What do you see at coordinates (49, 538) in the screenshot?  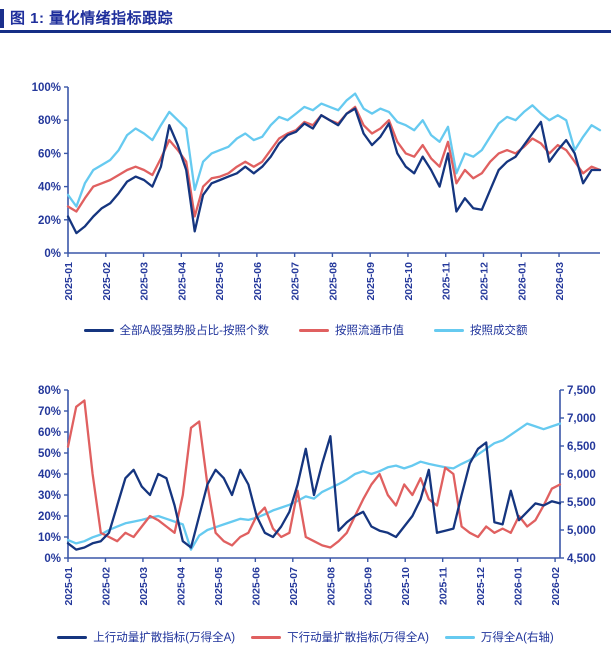 I see `y-tick-label: 10%` at bounding box center [49, 538].